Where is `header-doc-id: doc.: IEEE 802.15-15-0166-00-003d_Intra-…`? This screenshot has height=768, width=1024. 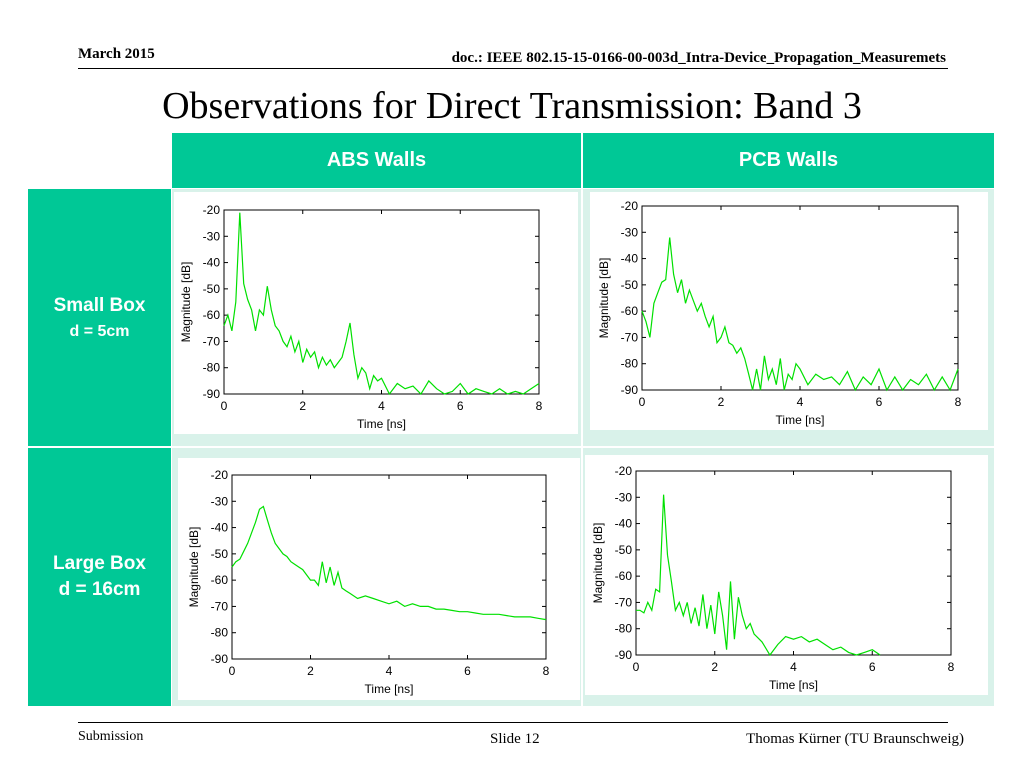 header-doc-id: doc.: IEEE 802.15-15-0166-00-003d_Intra-… is located at coordinates (698, 58).